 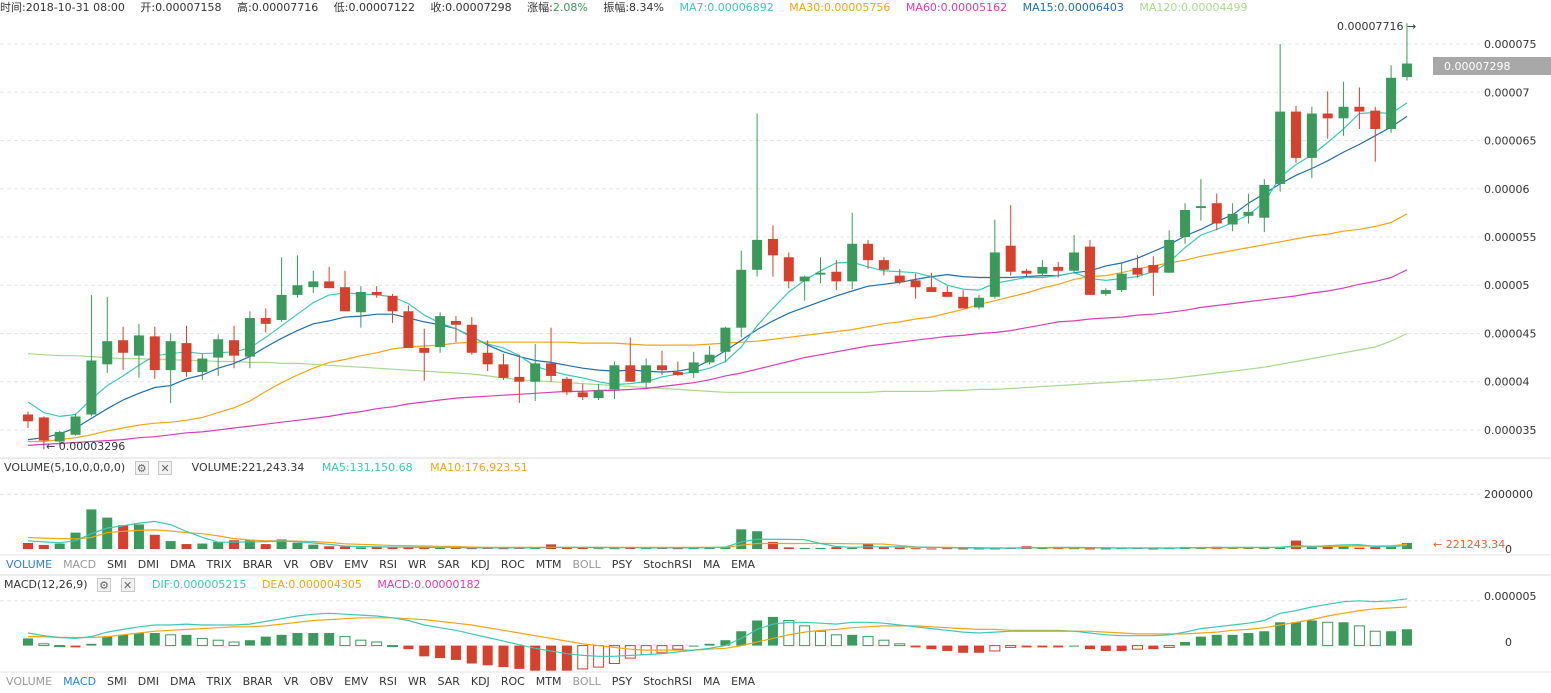 What do you see at coordinates (1508, 549) in the screenshot?
I see `volume-axis-zero: 0` at bounding box center [1508, 549].